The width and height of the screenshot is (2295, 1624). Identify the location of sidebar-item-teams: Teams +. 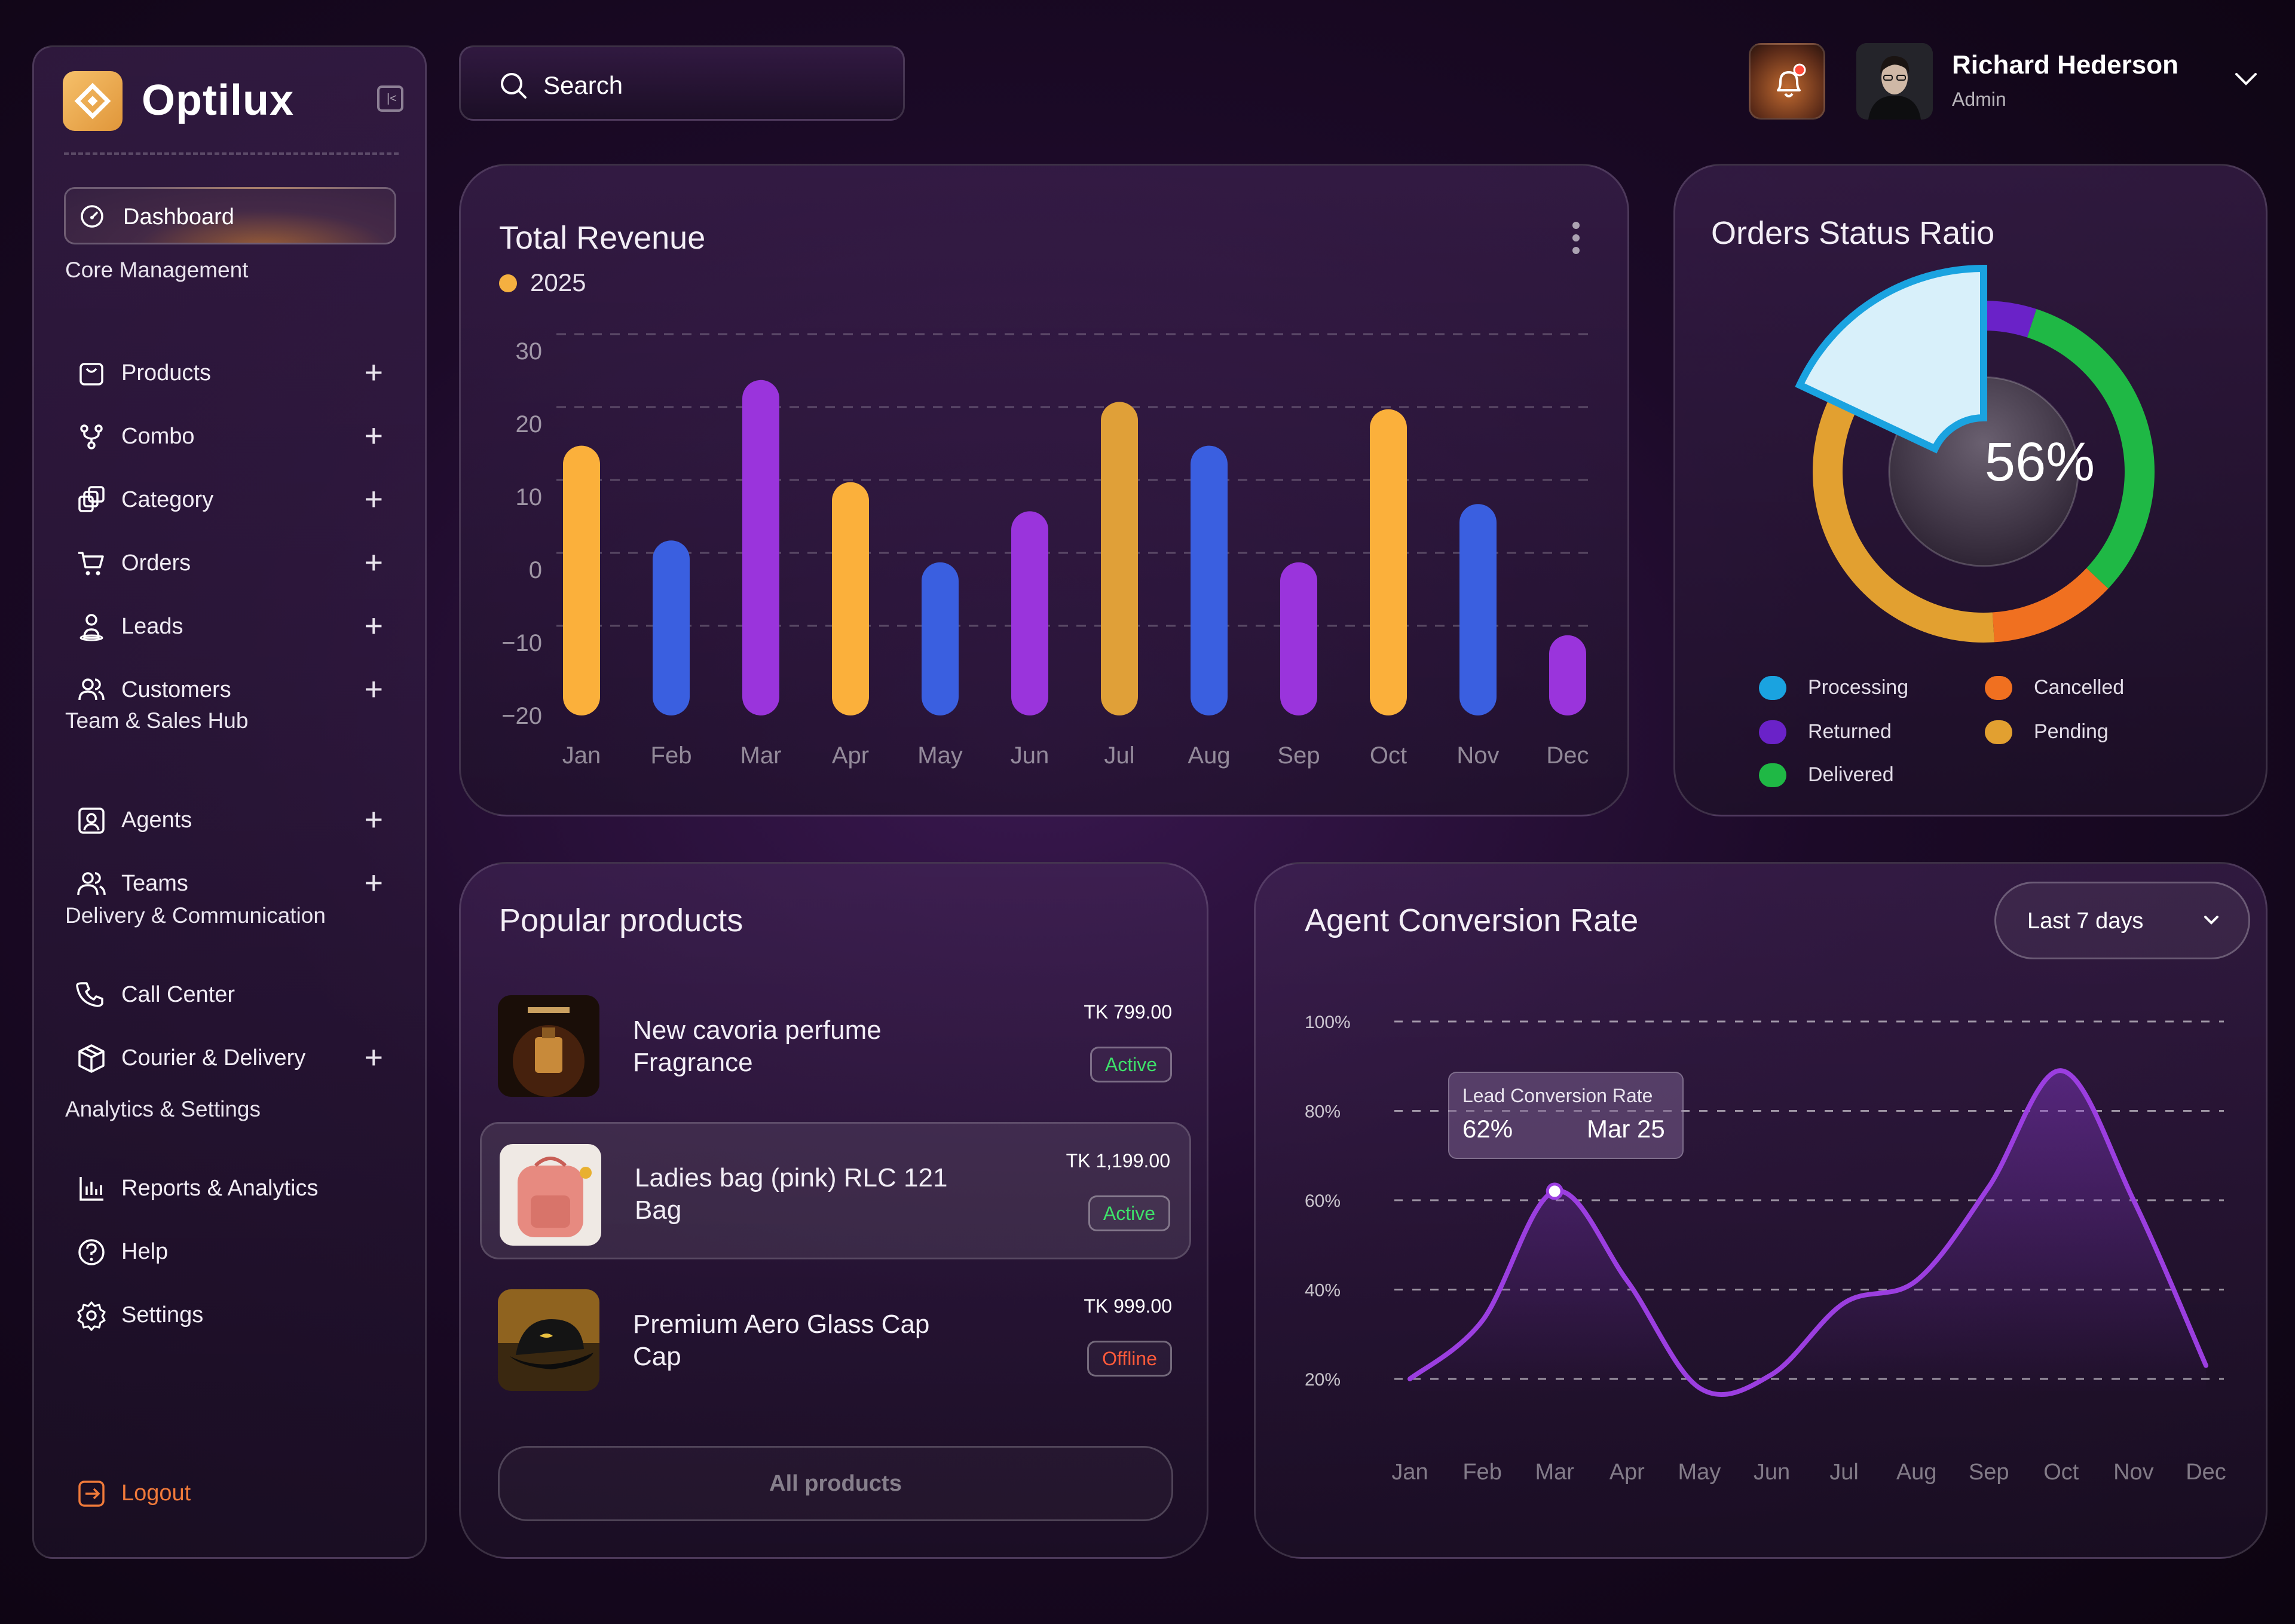
(231, 884).